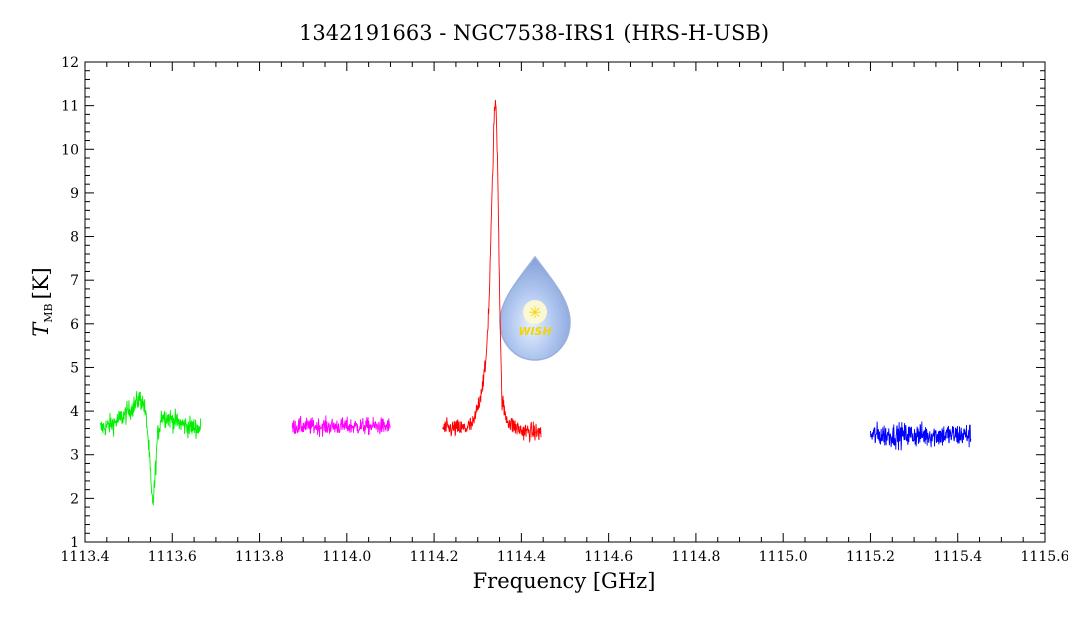 This screenshot has width=1068, height=618. What do you see at coordinates (74, 499) in the screenshot?
I see `y-tick-label: 2` at bounding box center [74, 499].